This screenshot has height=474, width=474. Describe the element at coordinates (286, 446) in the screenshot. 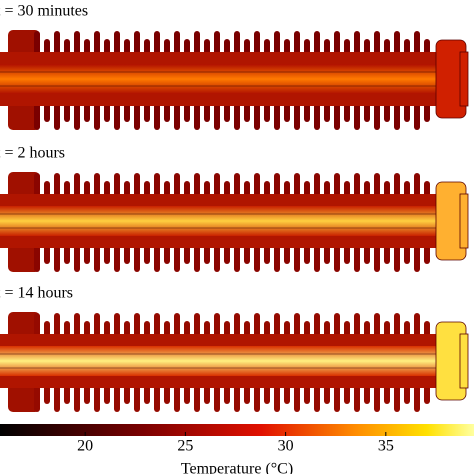

I see `colorbar-tick-label: 30` at that location.